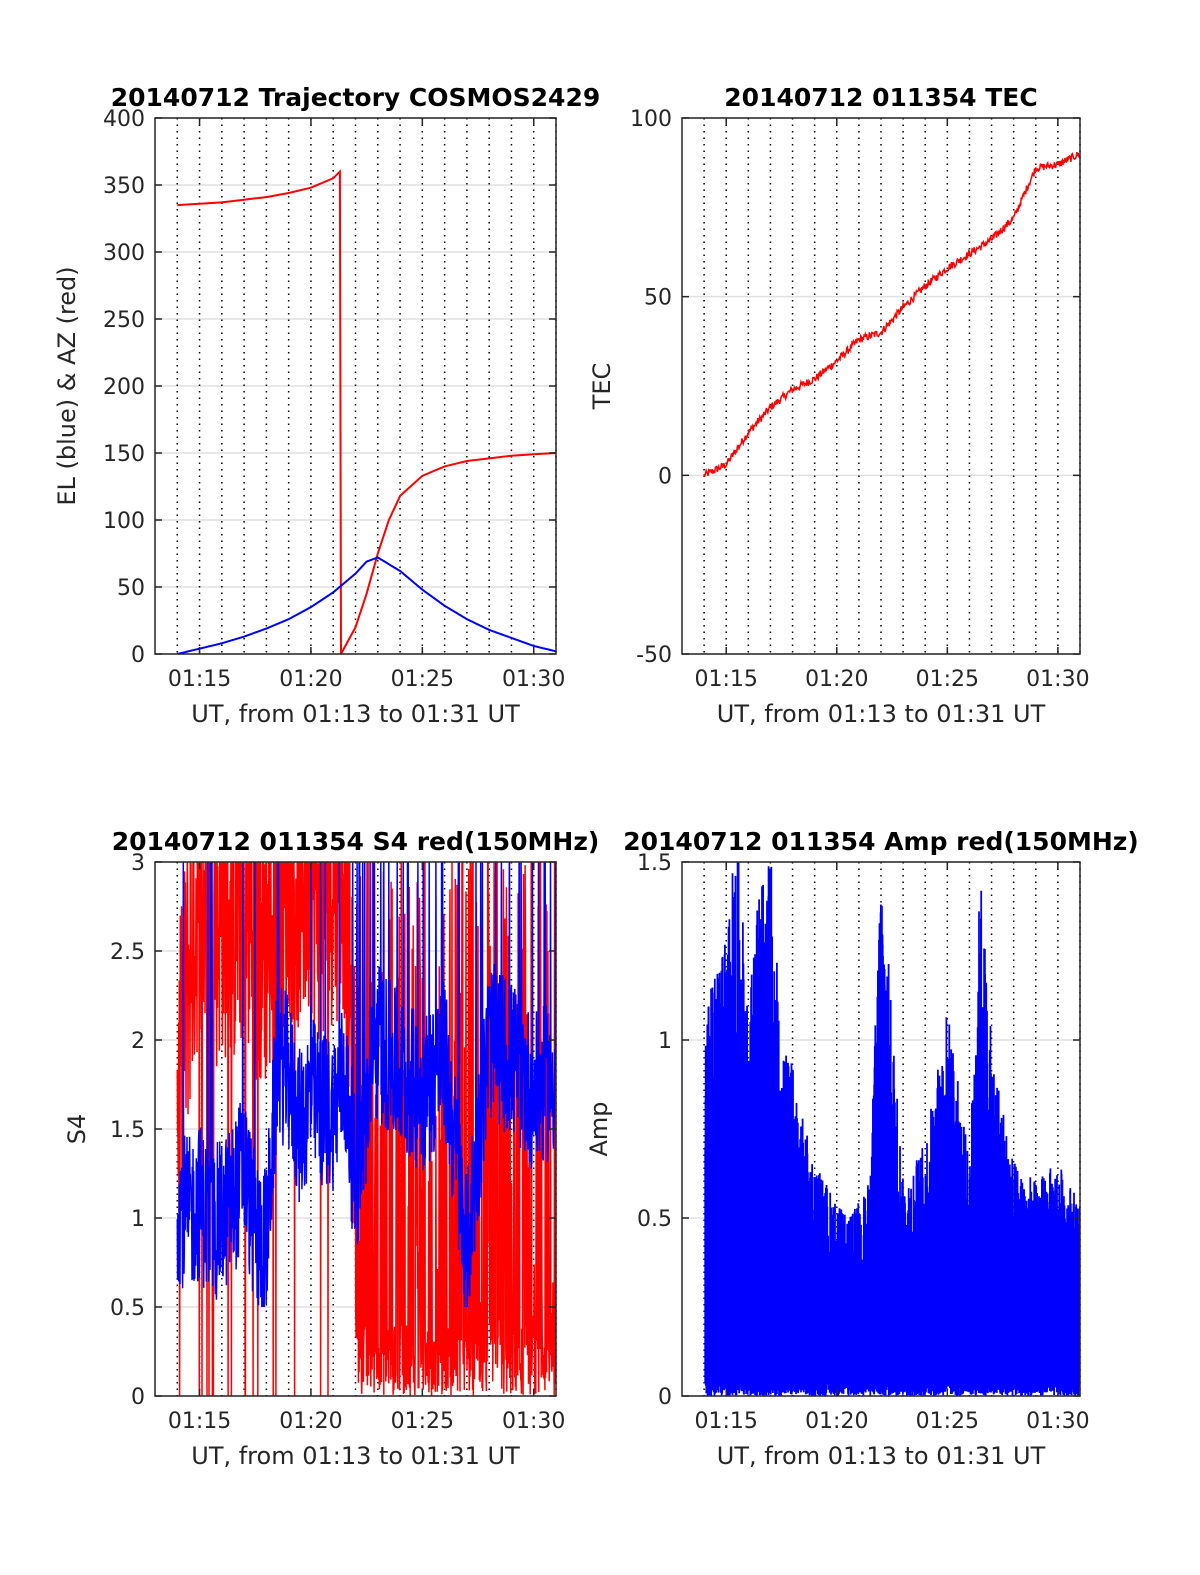 The width and height of the screenshot is (1200, 1575). I want to click on y-tick-label: 250, so click(124, 320).